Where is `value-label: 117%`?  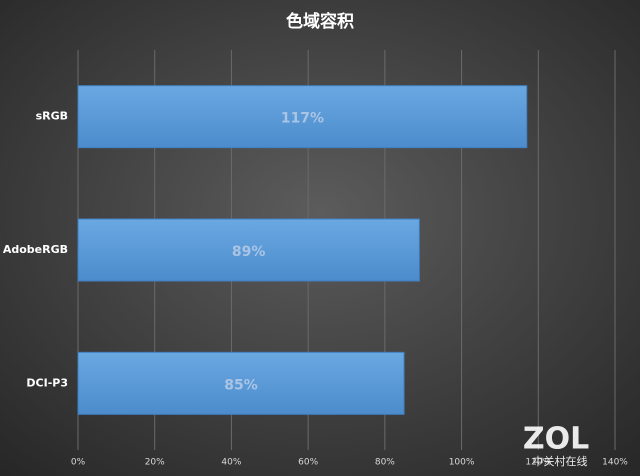 value-label: 117% is located at coordinates (302, 119).